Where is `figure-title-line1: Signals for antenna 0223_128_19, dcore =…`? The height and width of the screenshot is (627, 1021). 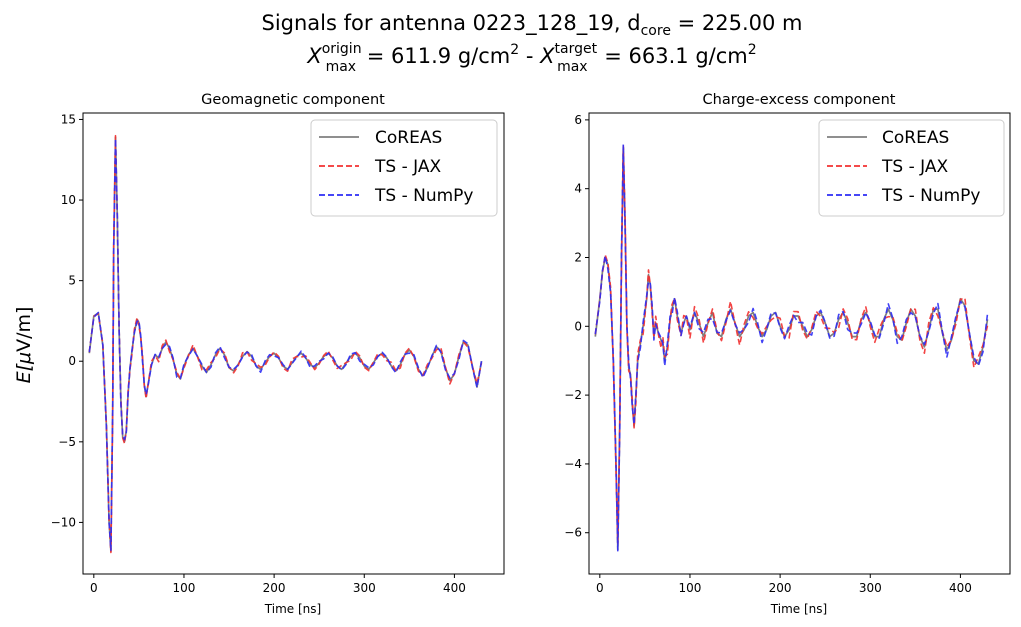
figure-title-line1: Signals for antenna 0223_128_19, dcore =… is located at coordinates (532, 25).